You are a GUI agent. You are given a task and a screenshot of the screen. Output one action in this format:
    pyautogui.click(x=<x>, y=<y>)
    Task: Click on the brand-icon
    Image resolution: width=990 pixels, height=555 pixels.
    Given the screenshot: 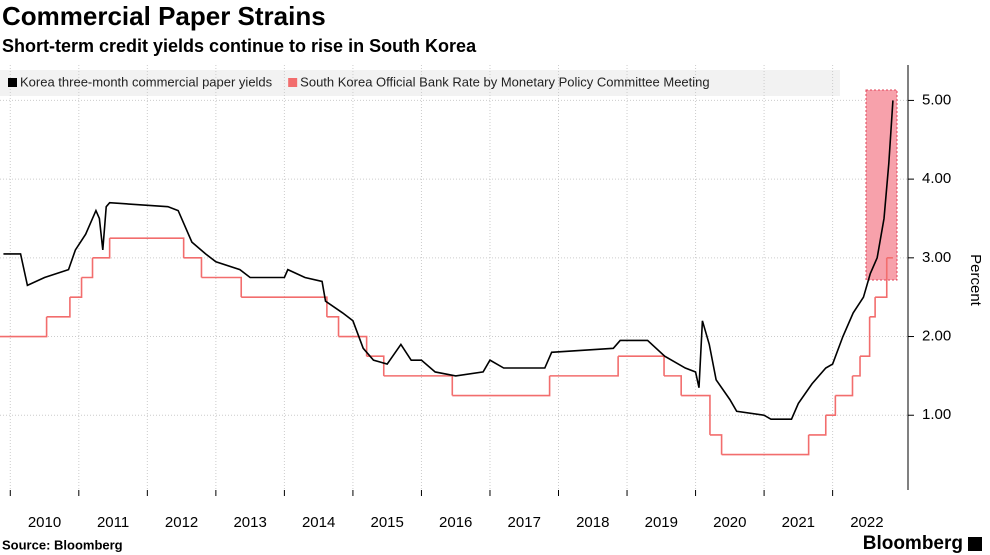 What is the action you would take?
    pyautogui.click(x=975, y=544)
    